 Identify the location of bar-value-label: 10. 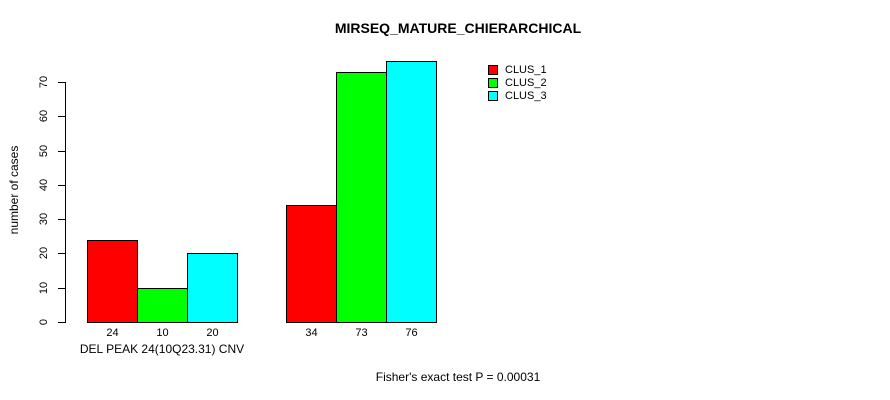
(162, 333).